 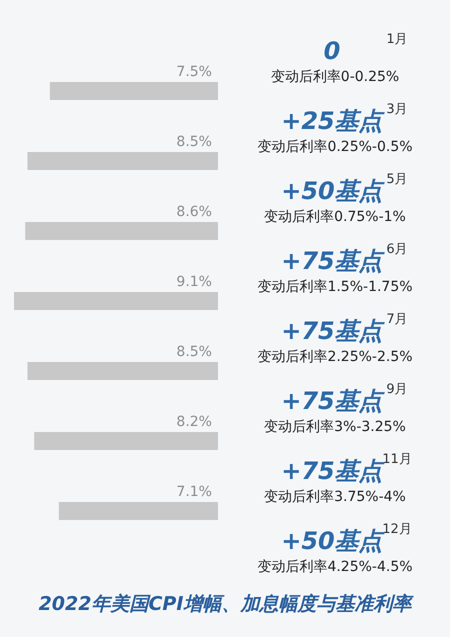 What do you see at coordinates (397, 249) in the screenshot?
I see `y-tick-label: 6月` at bounding box center [397, 249].